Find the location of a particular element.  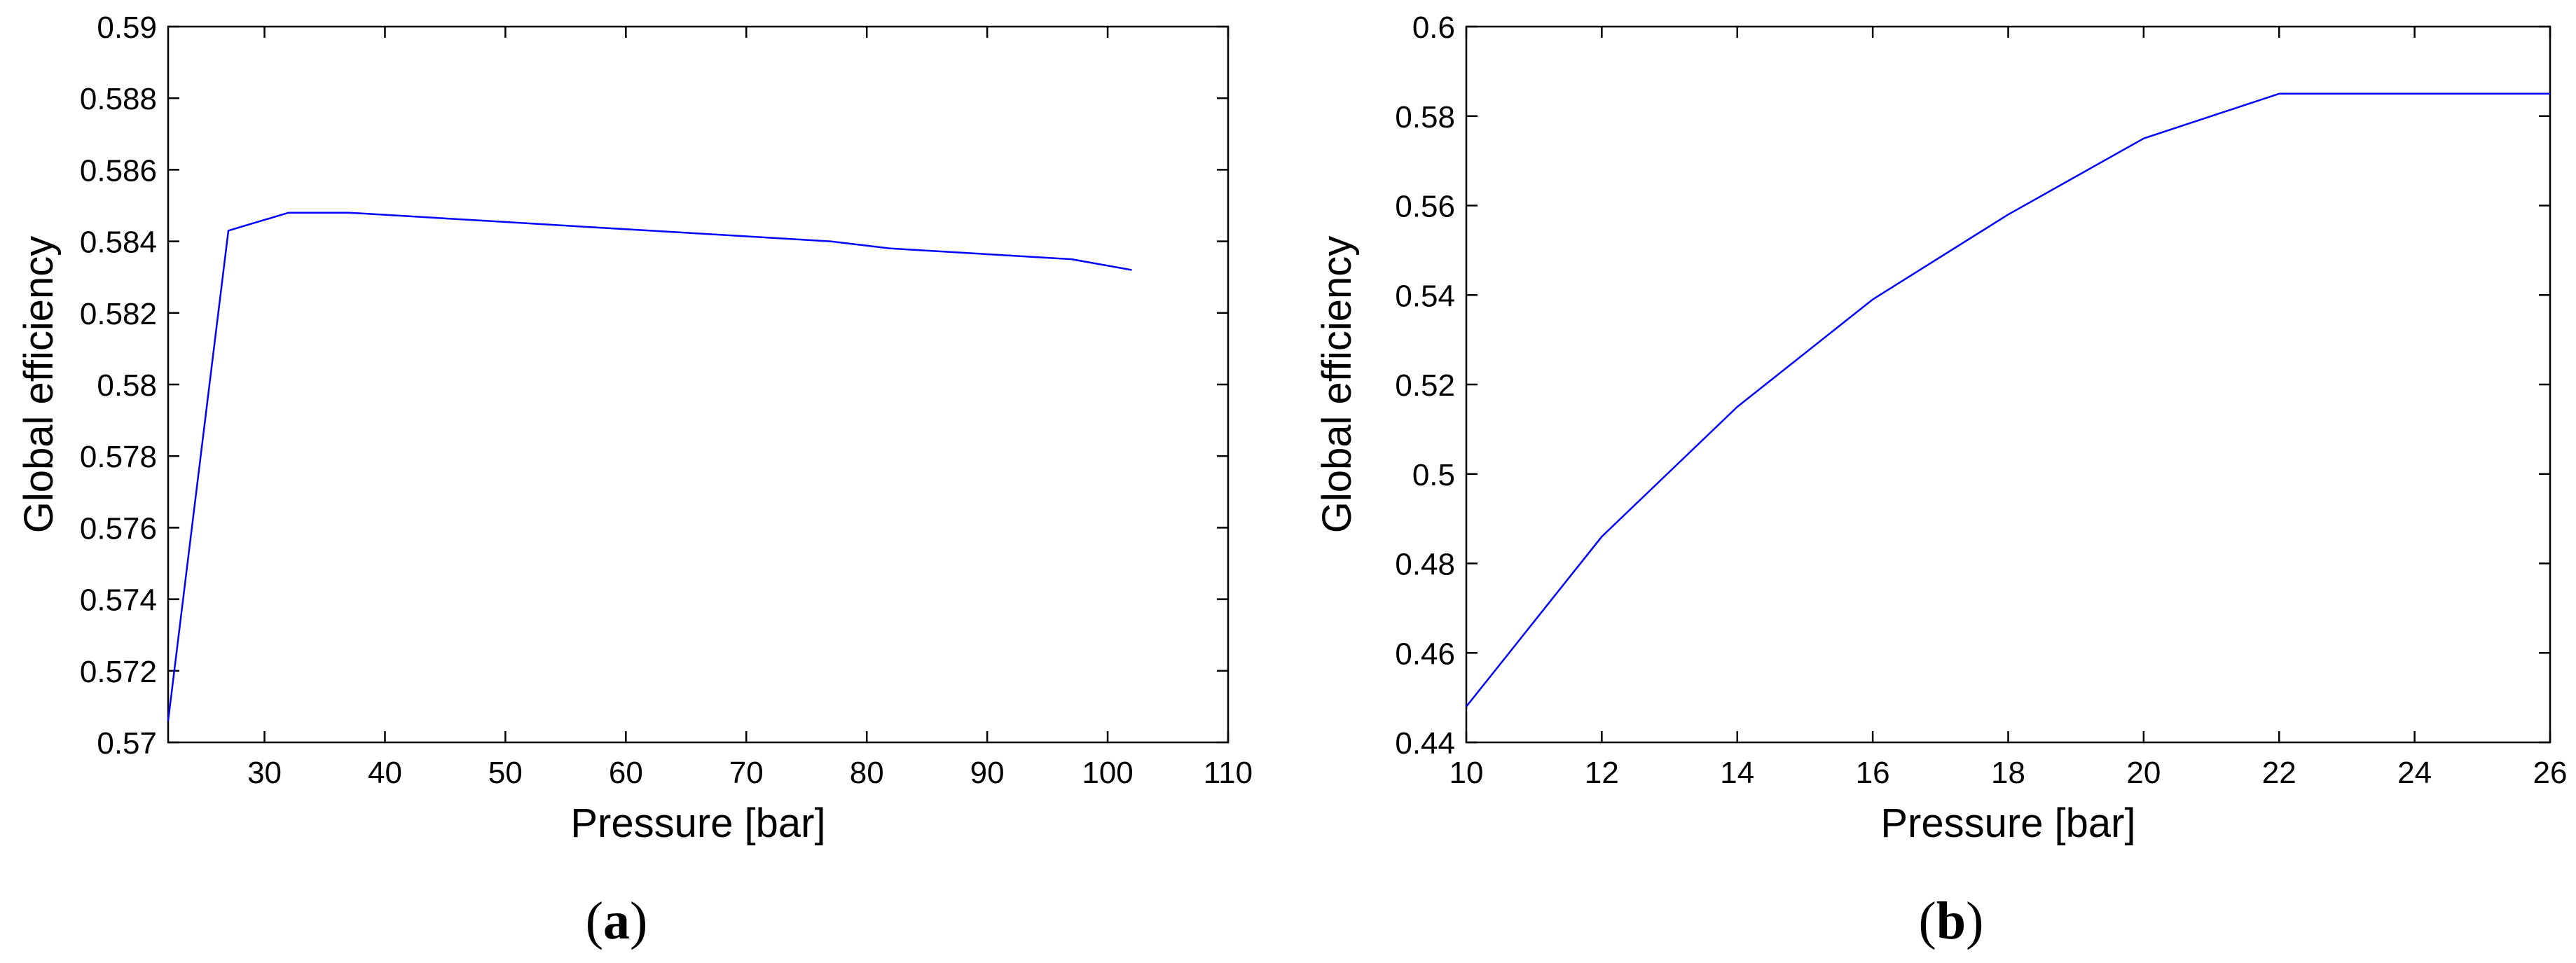

x-tick-label: 110 is located at coordinates (1228, 773).